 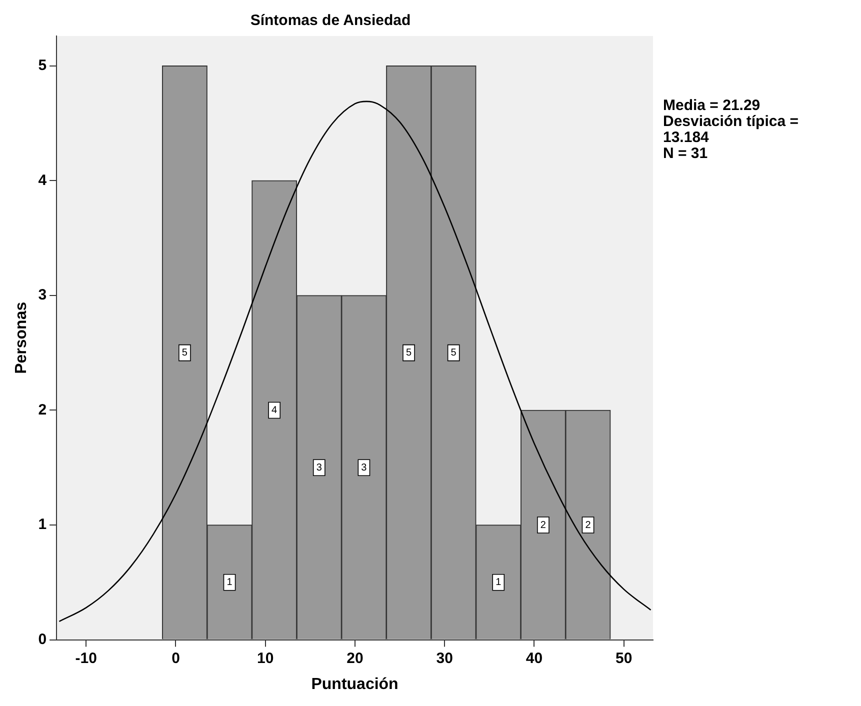 What do you see at coordinates (42, 65) in the screenshot?
I see `y-tick-label: 5` at bounding box center [42, 65].